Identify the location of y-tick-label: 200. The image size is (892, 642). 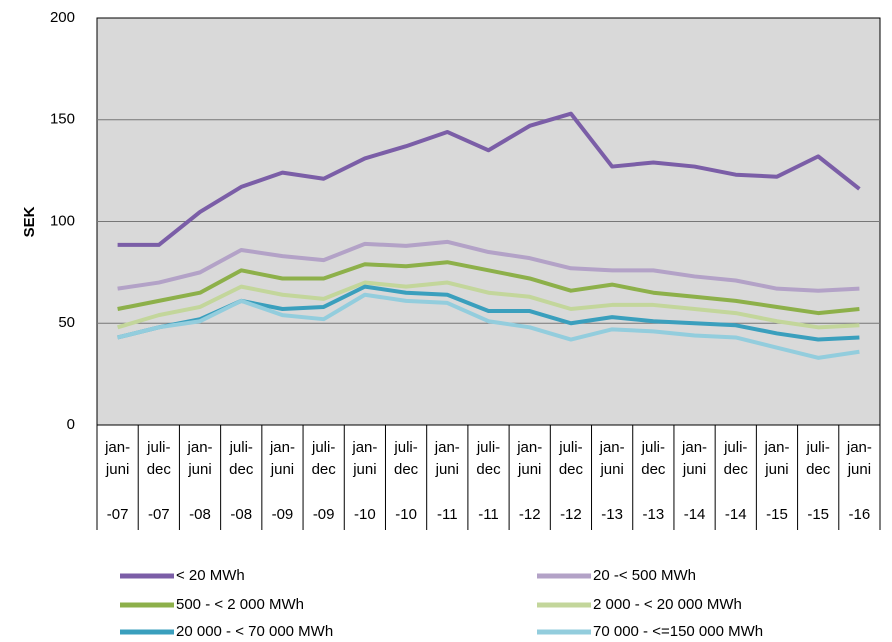
(62, 17).